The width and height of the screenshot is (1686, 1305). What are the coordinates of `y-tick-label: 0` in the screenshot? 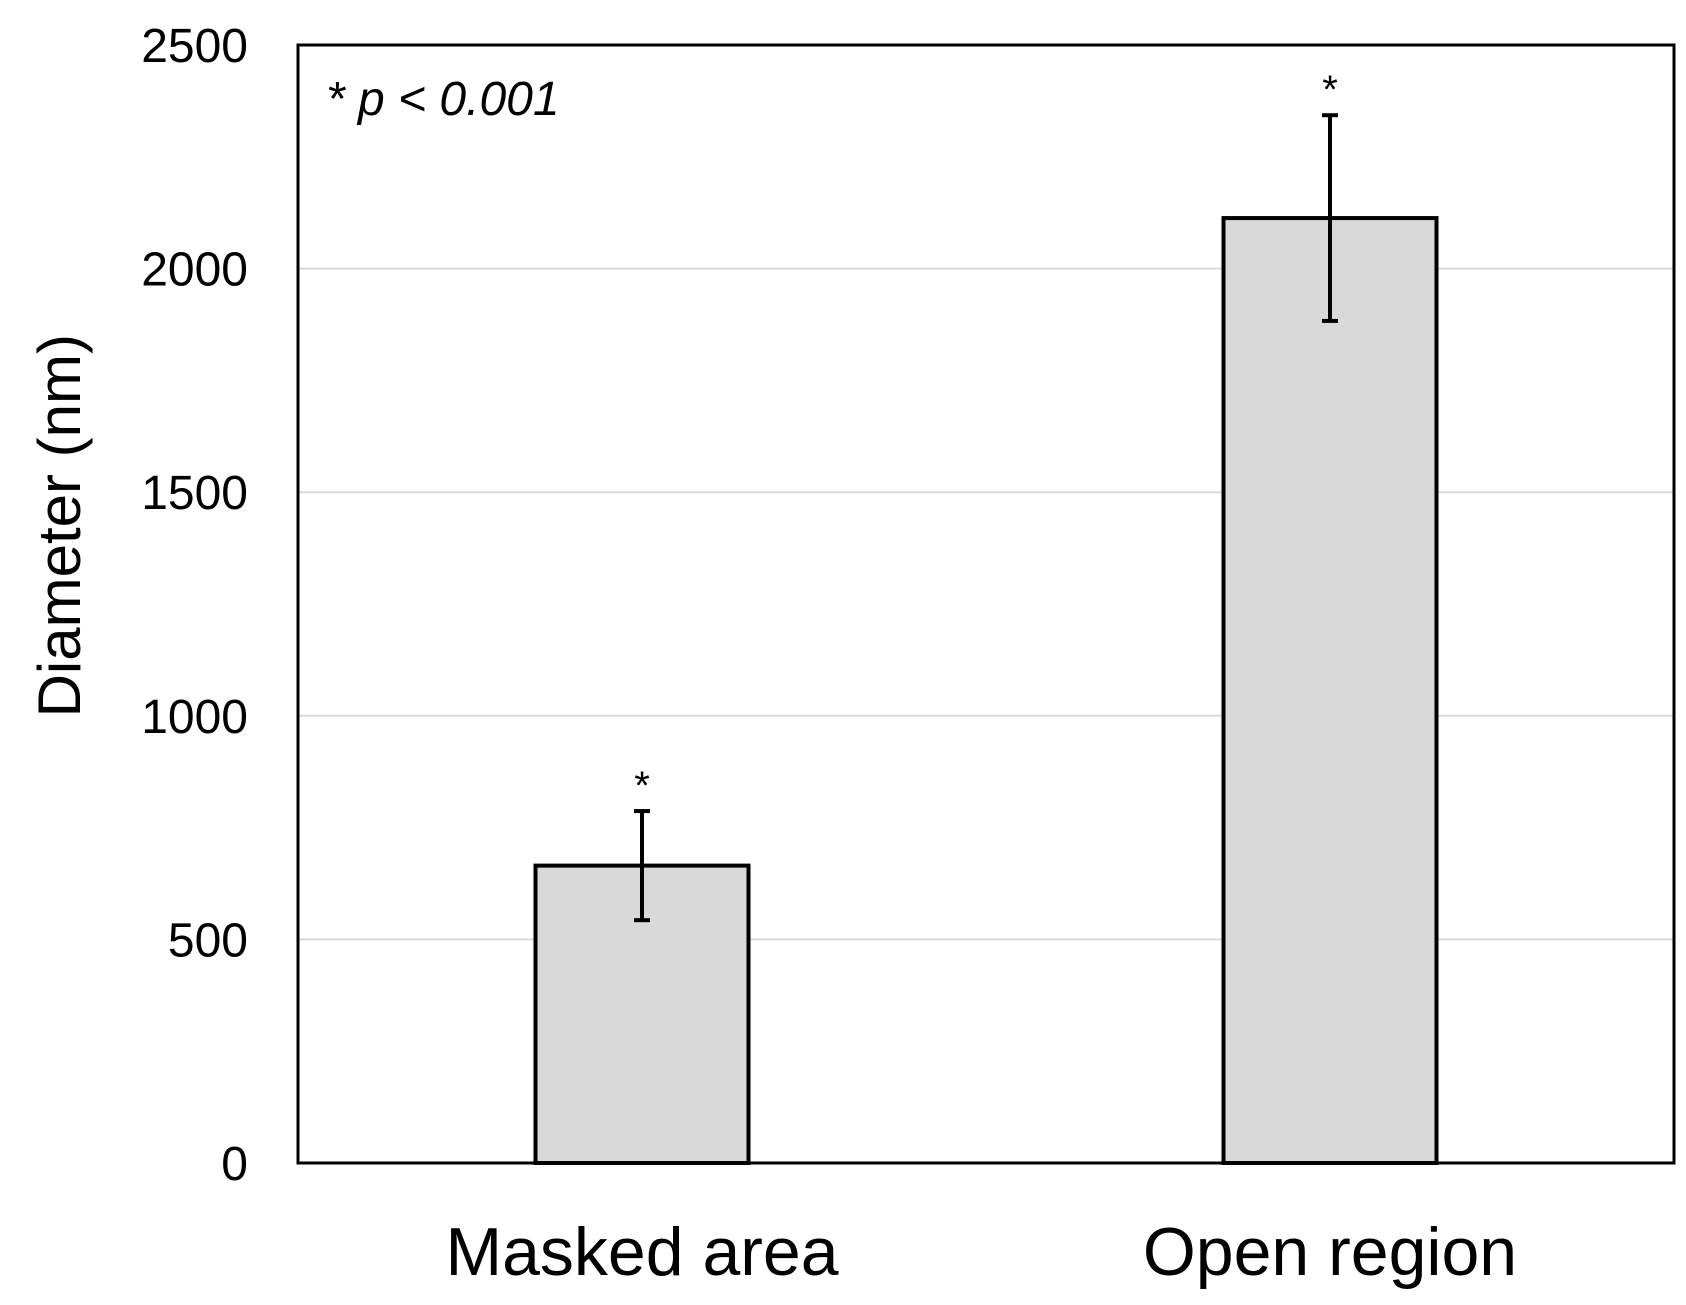 It's located at (234, 1164).